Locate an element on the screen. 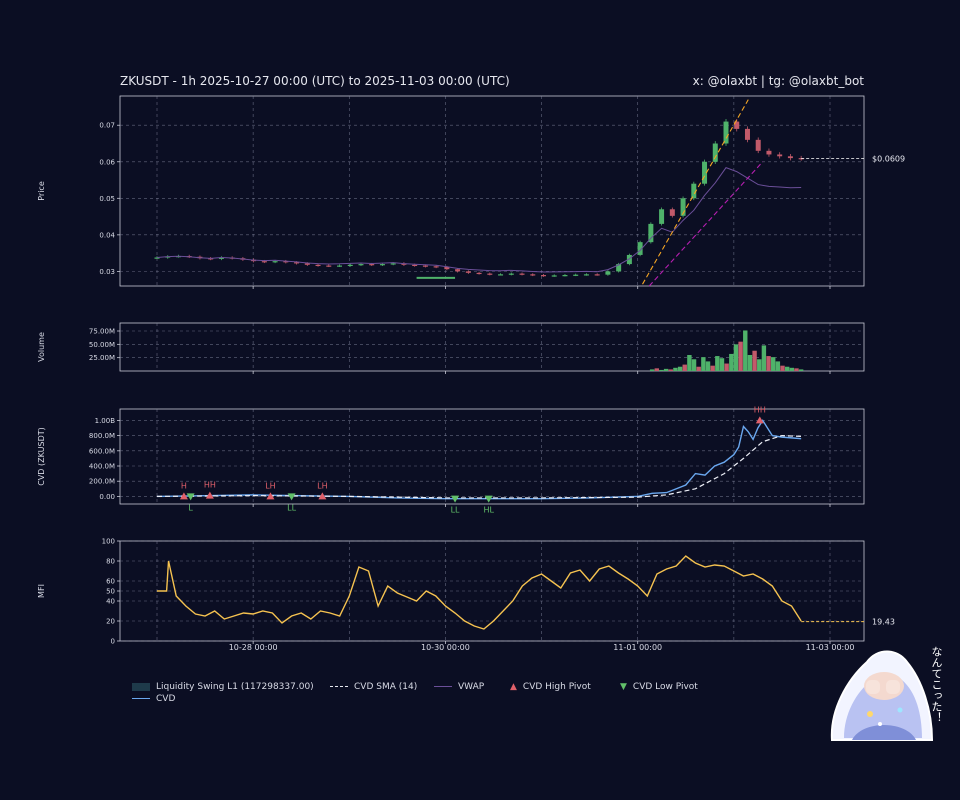  legend-low-pivot: ▼ CVD Low Pivot is located at coordinates (659, 687).